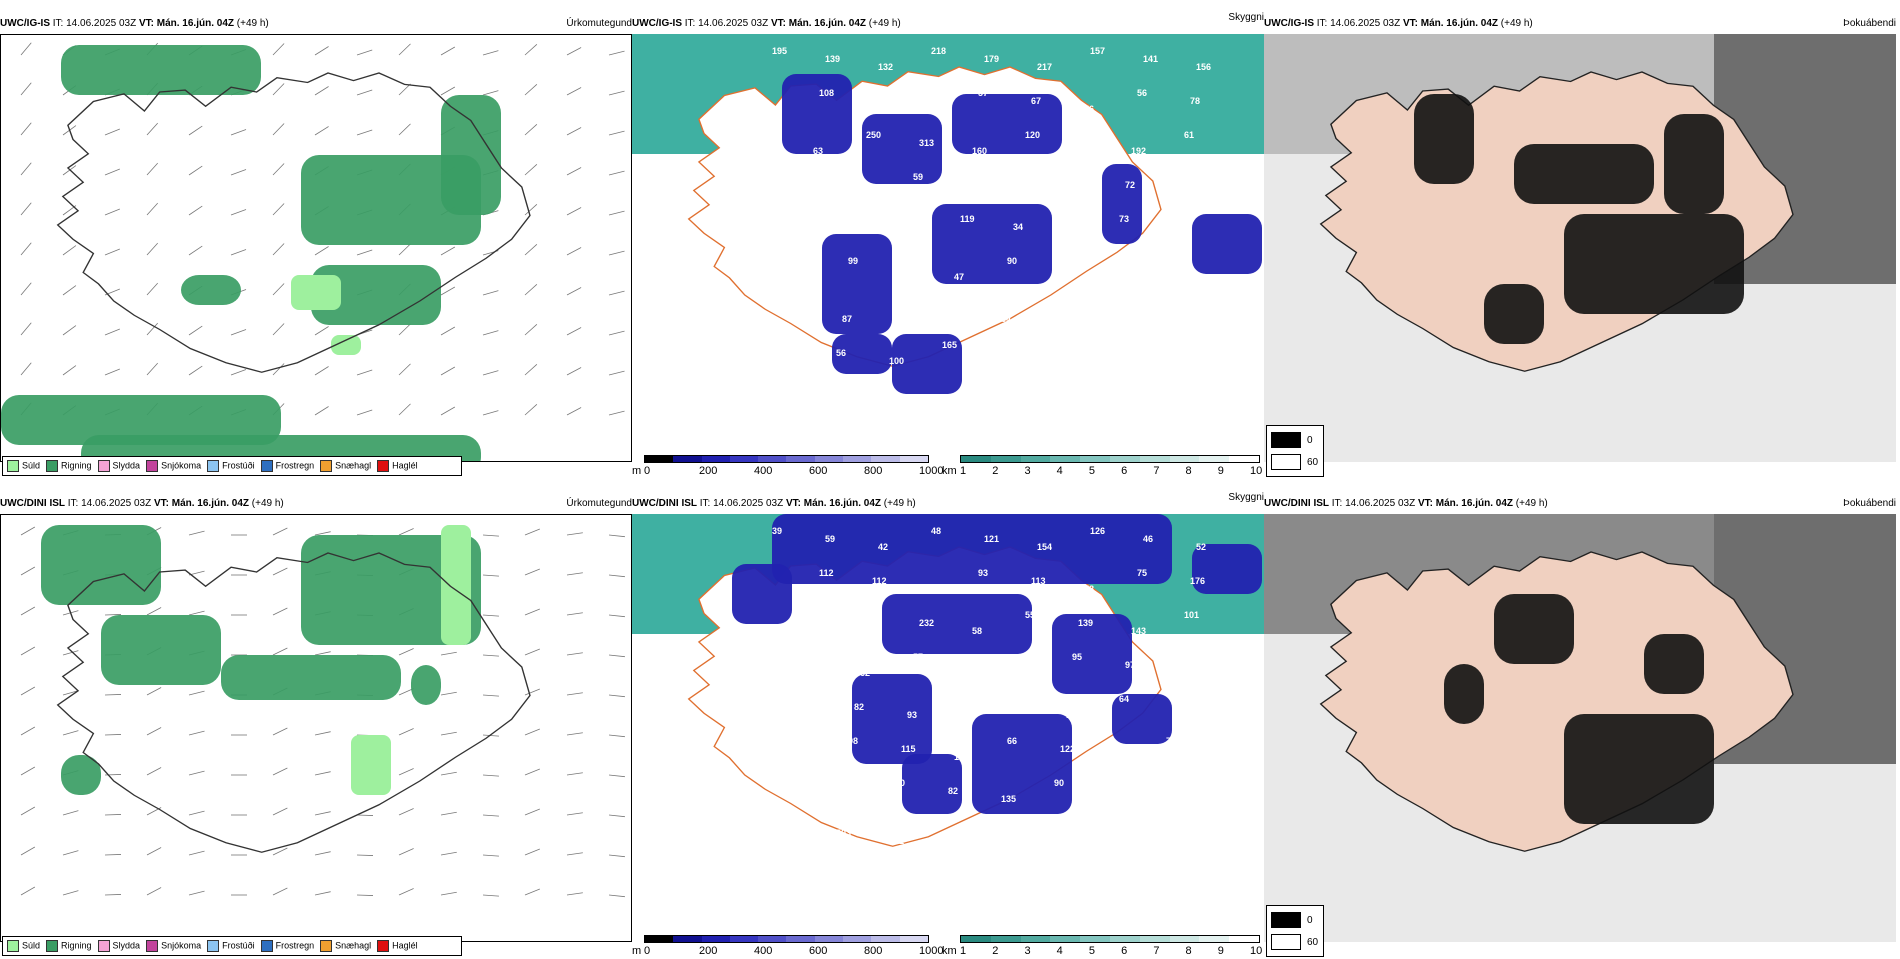 This screenshot has height=959, width=1900. I want to click on colorbar-tick: 2, so click(995, 471).